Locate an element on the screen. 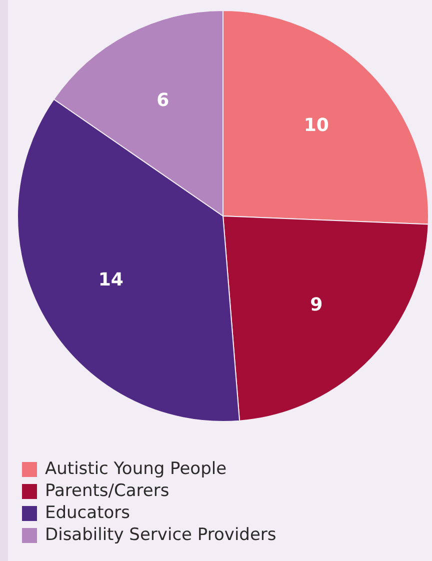 Image resolution: width=432 pixels, height=561 pixels. data-label: 6 is located at coordinates (163, 101).